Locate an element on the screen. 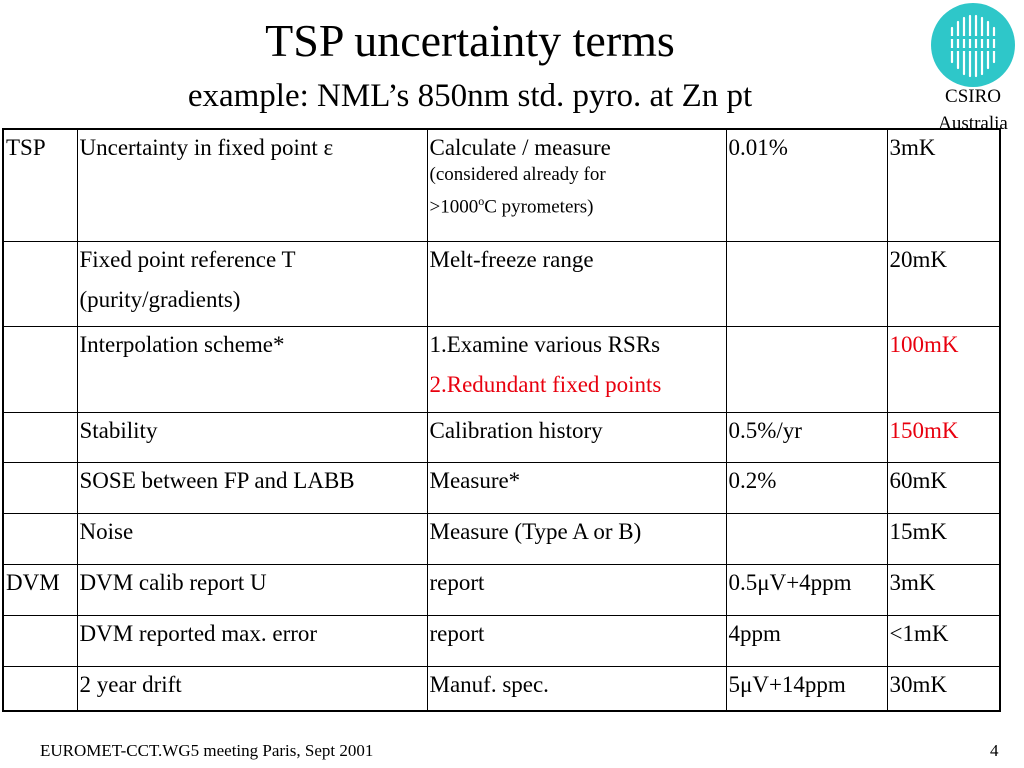 The width and height of the screenshot is (1024, 768). method-note-2: >1000oC pyrometers) is located at coordinates (577, 204).